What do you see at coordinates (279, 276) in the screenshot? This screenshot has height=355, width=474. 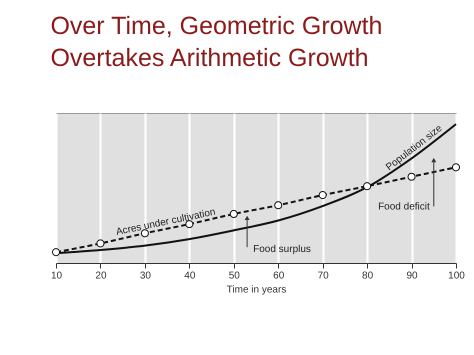 I see `x-tick-label: 60` at bounding box center [279, 276].